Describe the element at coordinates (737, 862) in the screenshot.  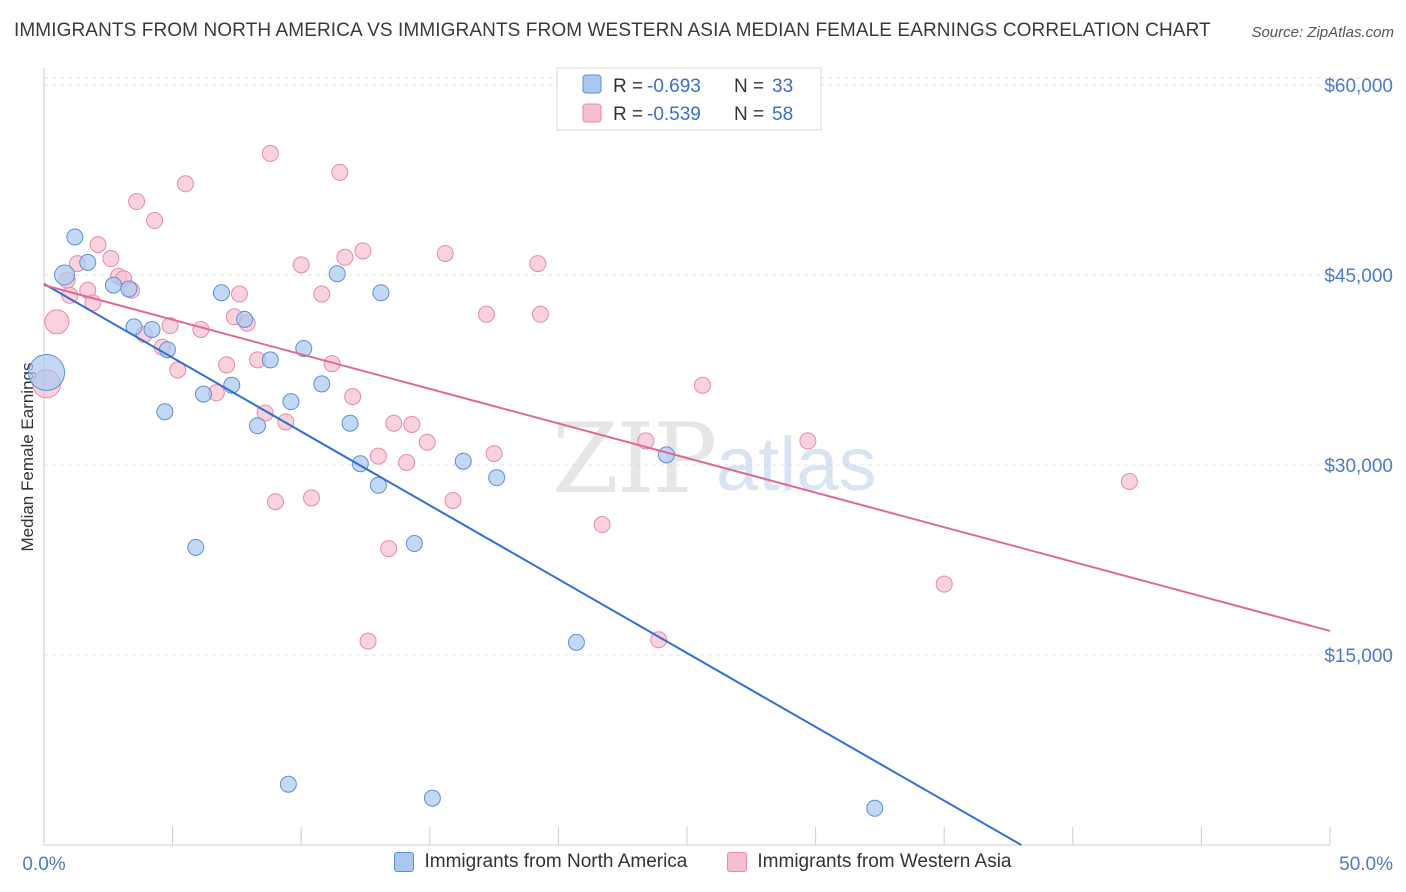
I see `legend-swatch-western-asia` at that location.